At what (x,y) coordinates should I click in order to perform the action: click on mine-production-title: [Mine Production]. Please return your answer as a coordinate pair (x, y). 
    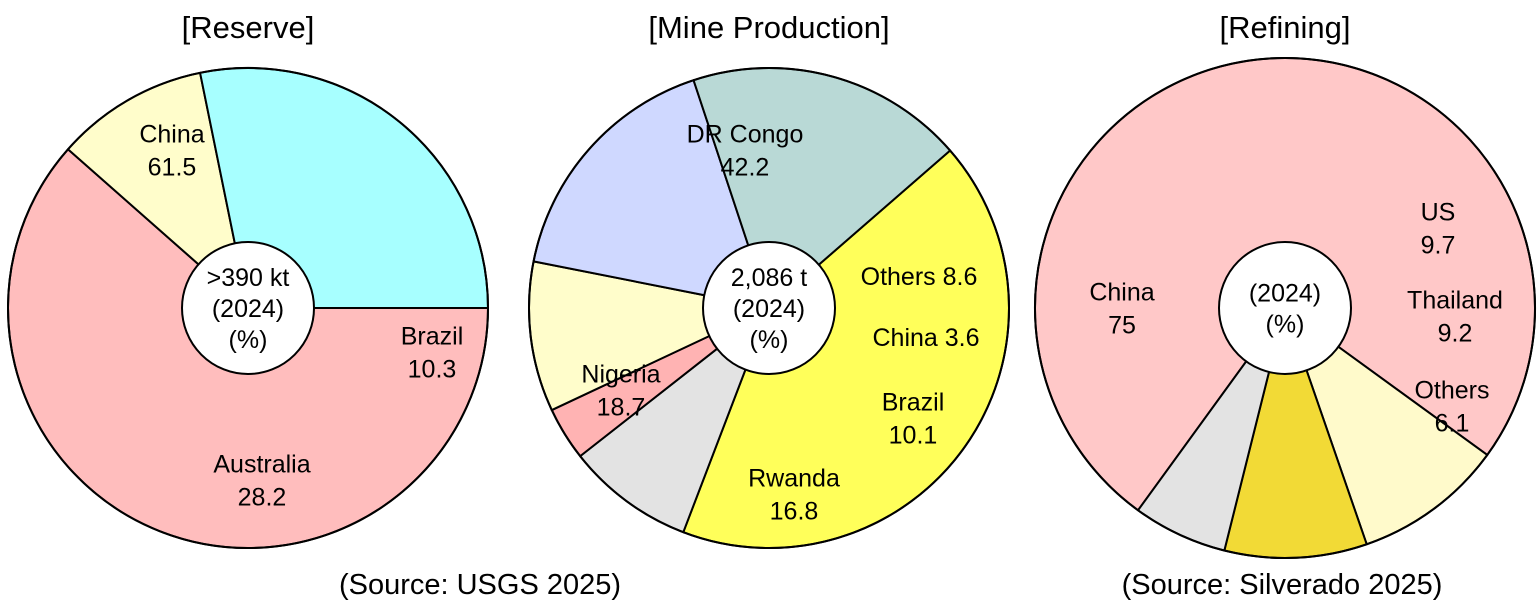
    Looking at the image, I should click on (768, 27).